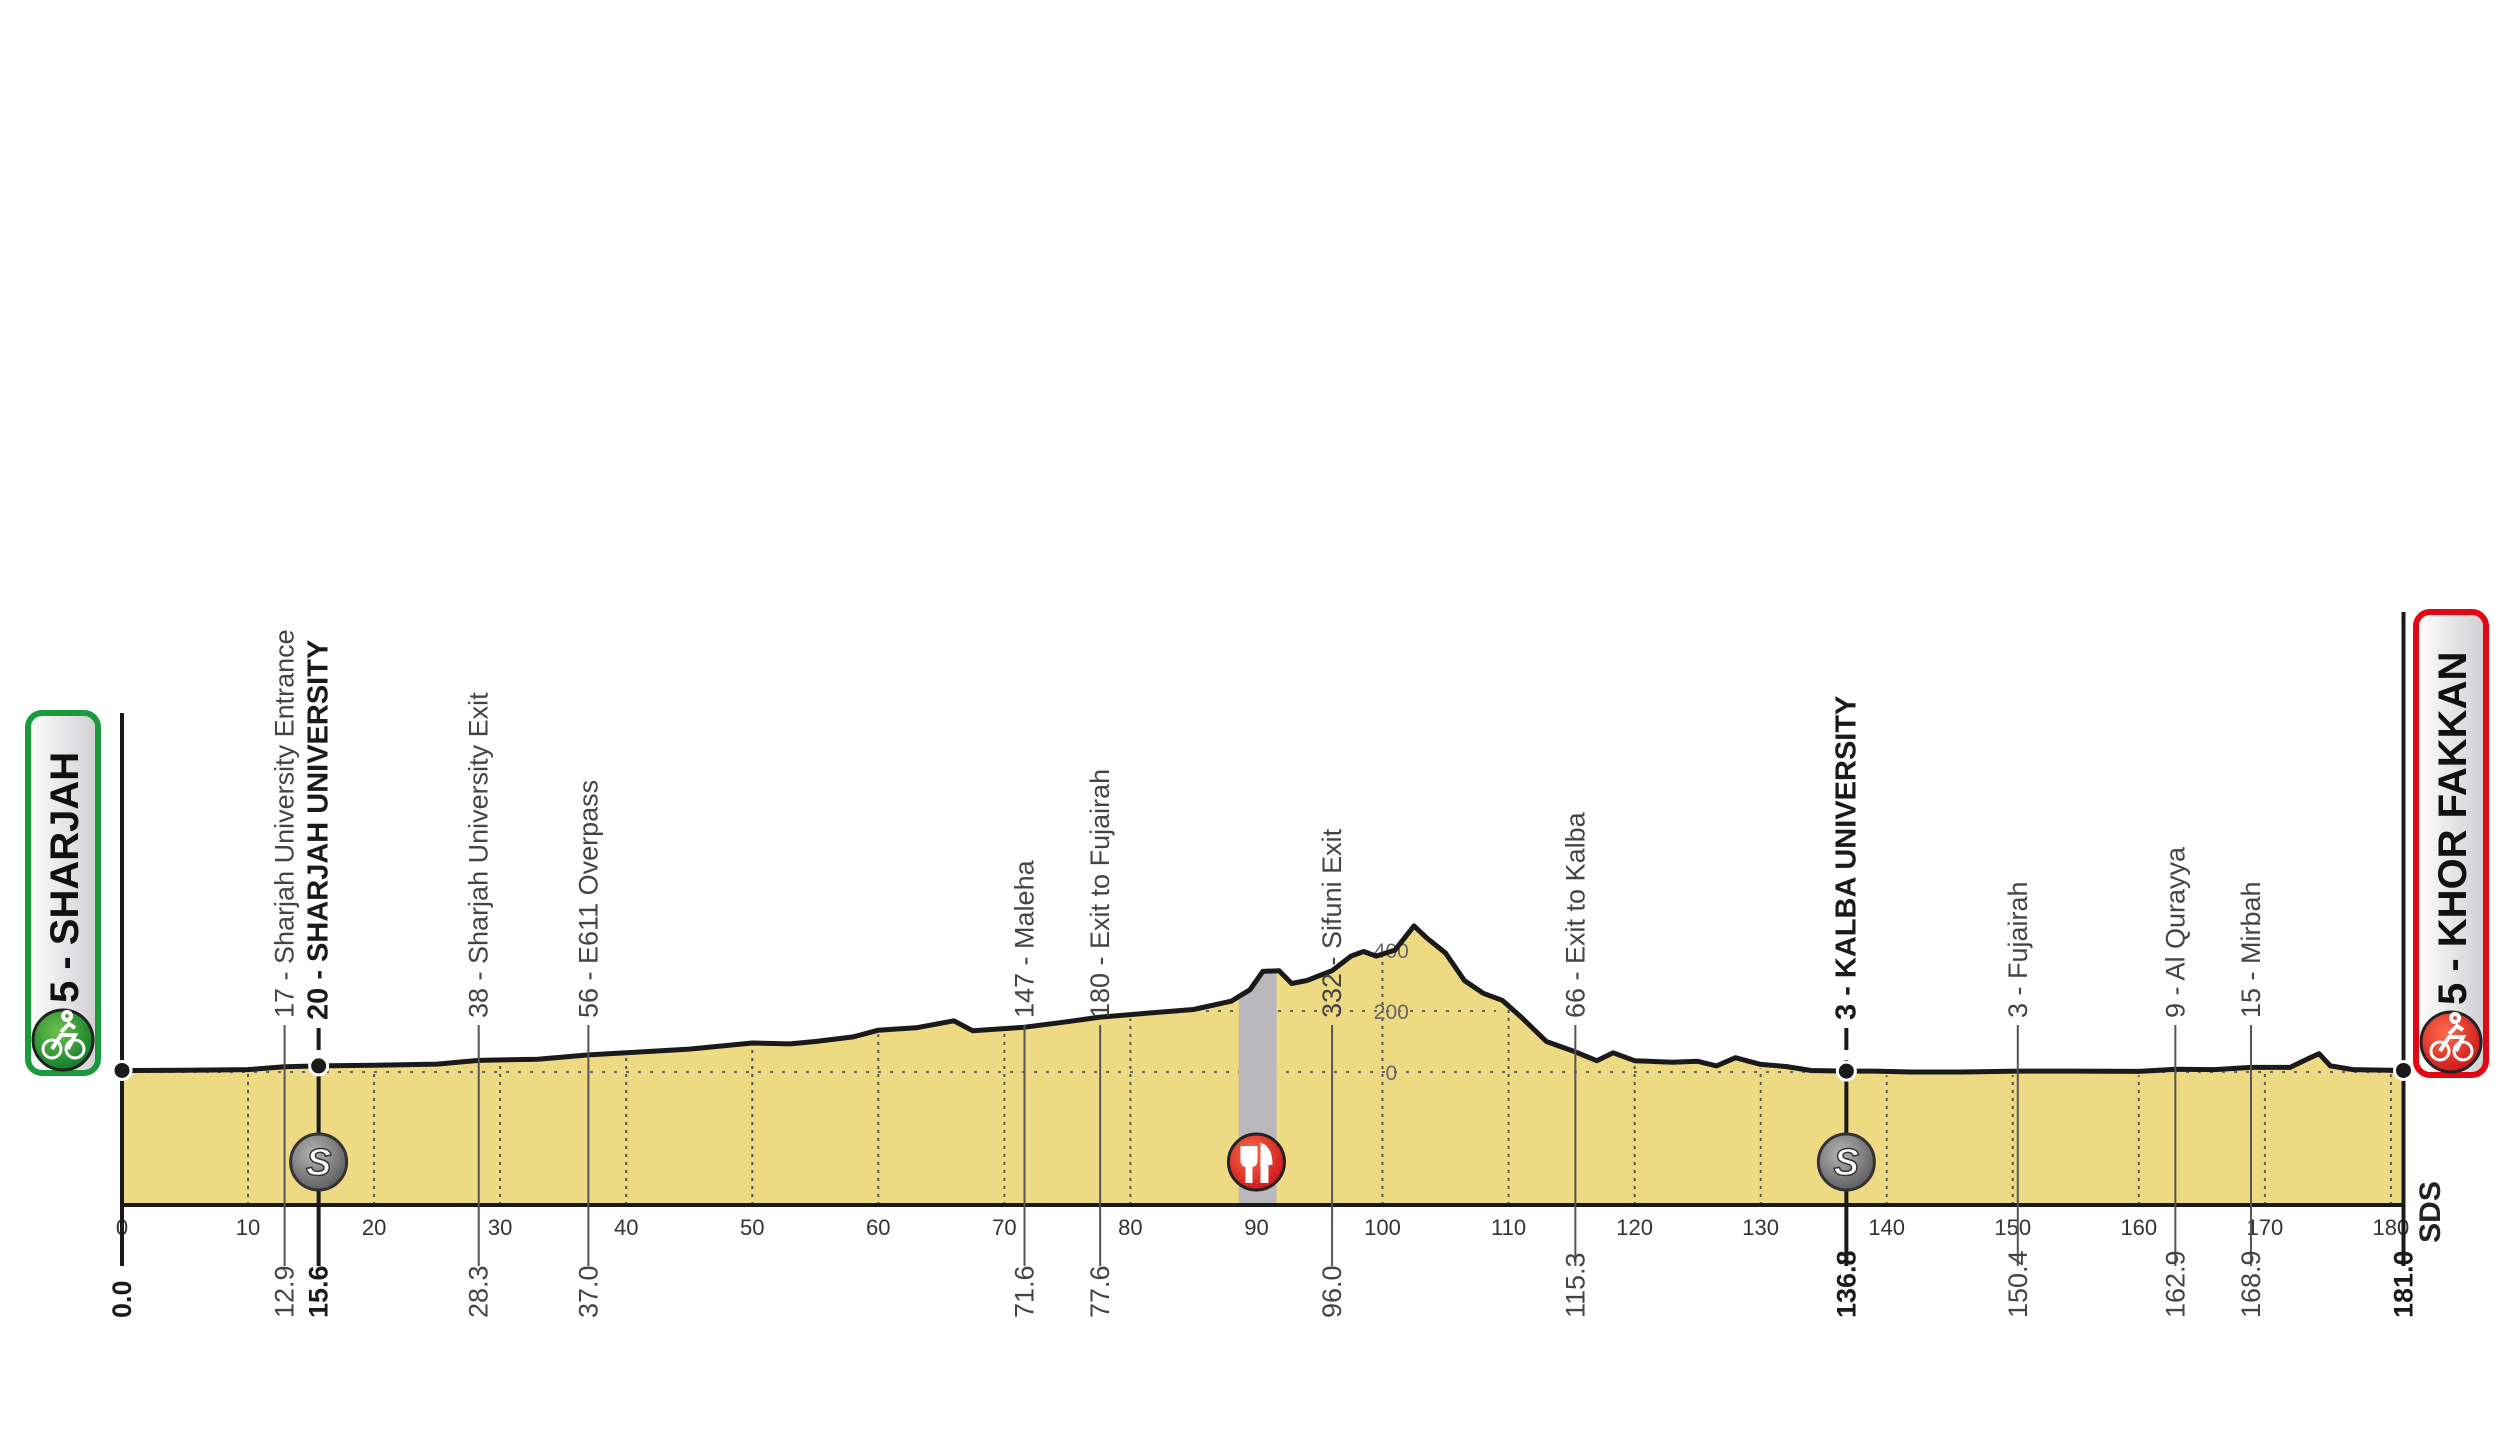  What do you see at coordinates (2430, 1212) in the screenshot?
I see `sds-logo: SDS` at bounding box center [2430, 1212].